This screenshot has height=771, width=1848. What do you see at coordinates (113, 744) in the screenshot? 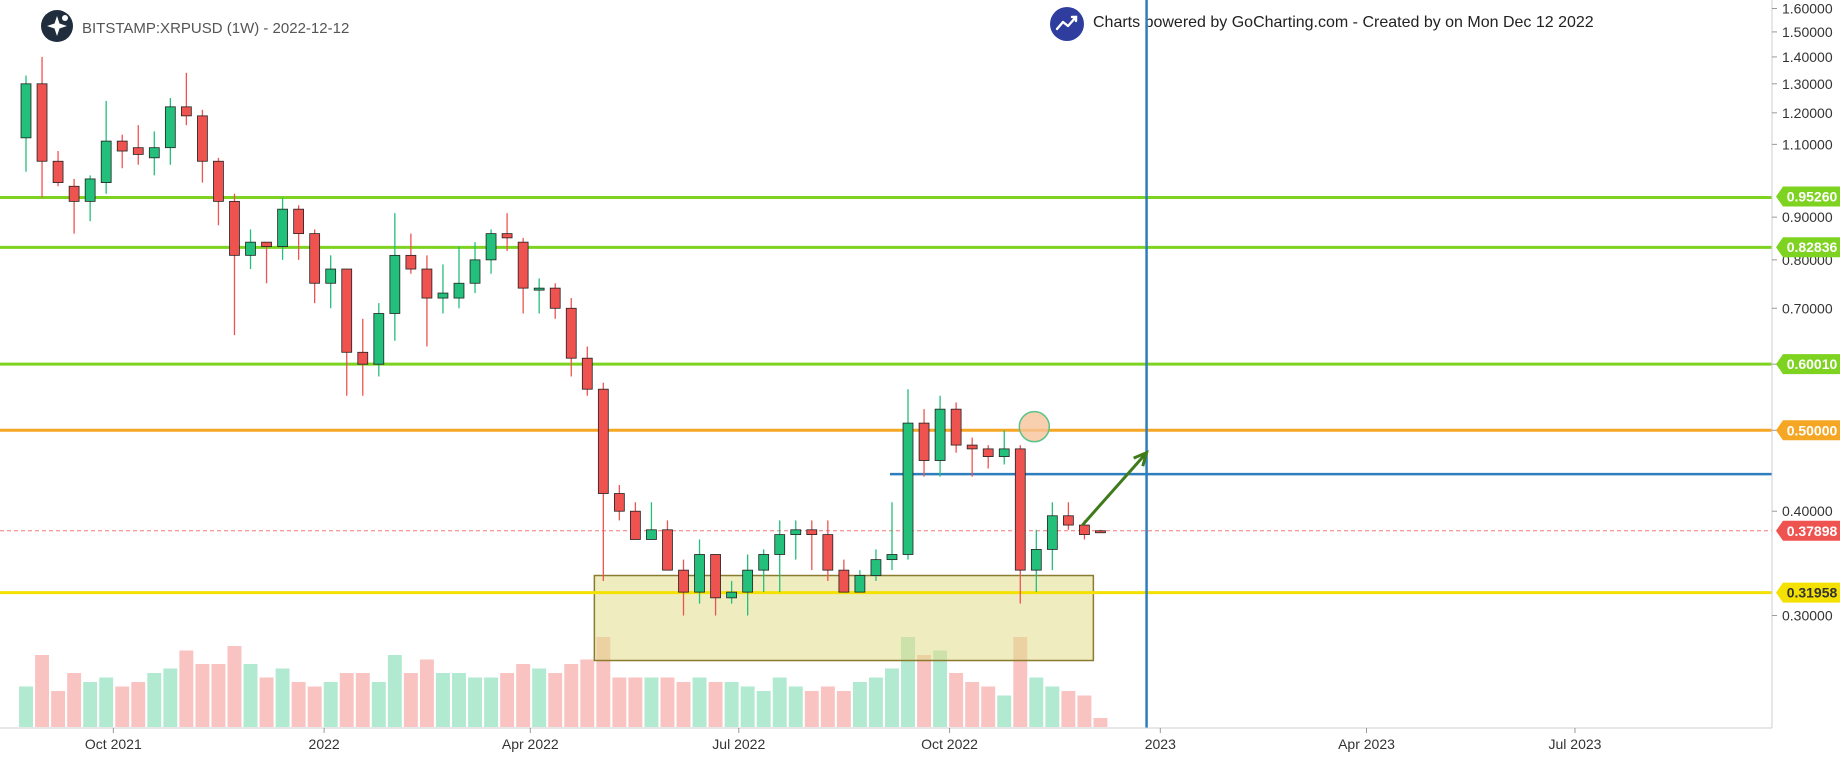
I see `x-tick-label: Oct 2021` at bounding box center [113, 744].